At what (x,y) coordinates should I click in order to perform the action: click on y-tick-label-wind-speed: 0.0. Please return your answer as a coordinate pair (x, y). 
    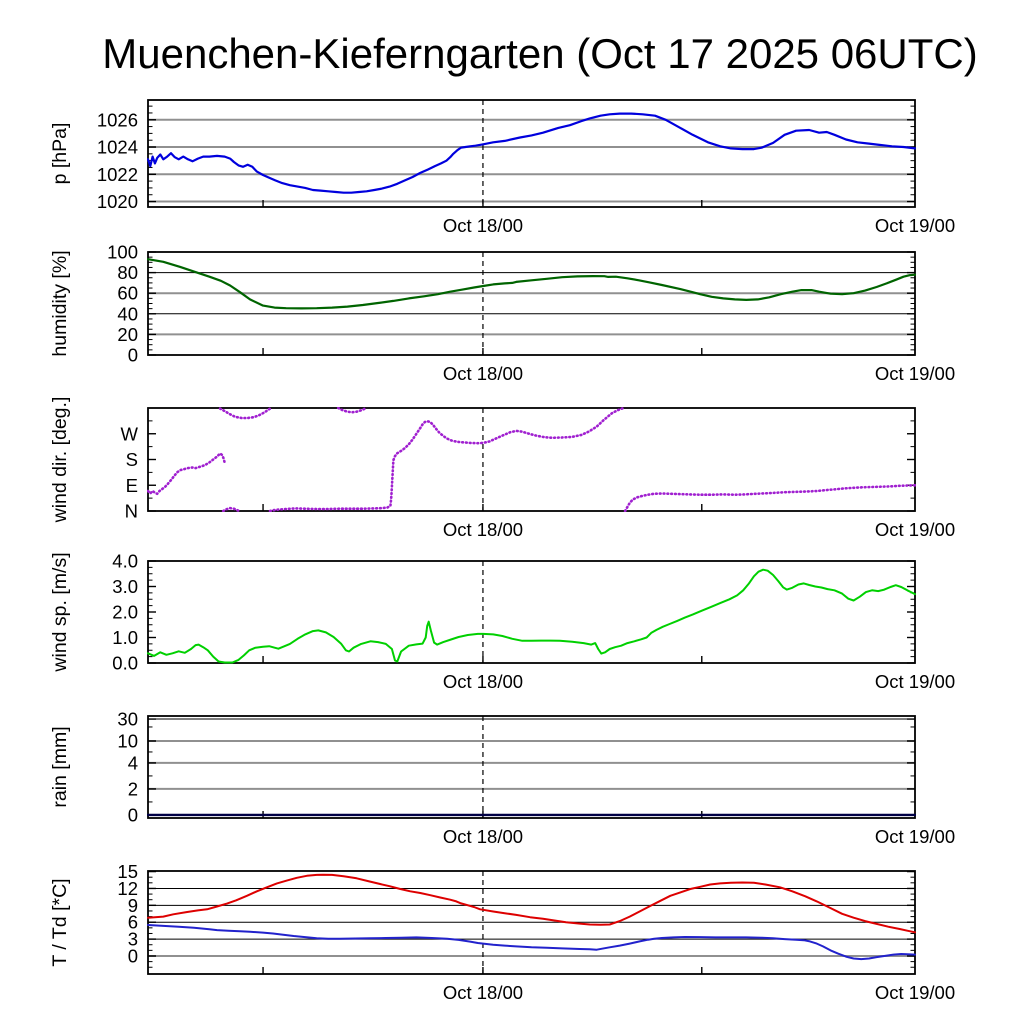
    Looking at the image, I should click on (125, 663).